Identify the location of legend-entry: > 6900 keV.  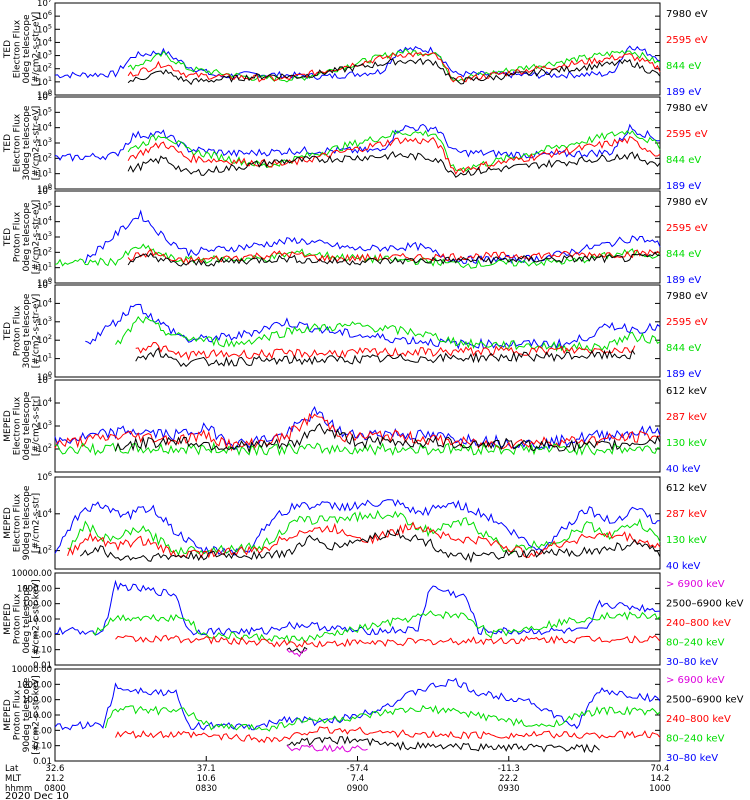
(695, 584).